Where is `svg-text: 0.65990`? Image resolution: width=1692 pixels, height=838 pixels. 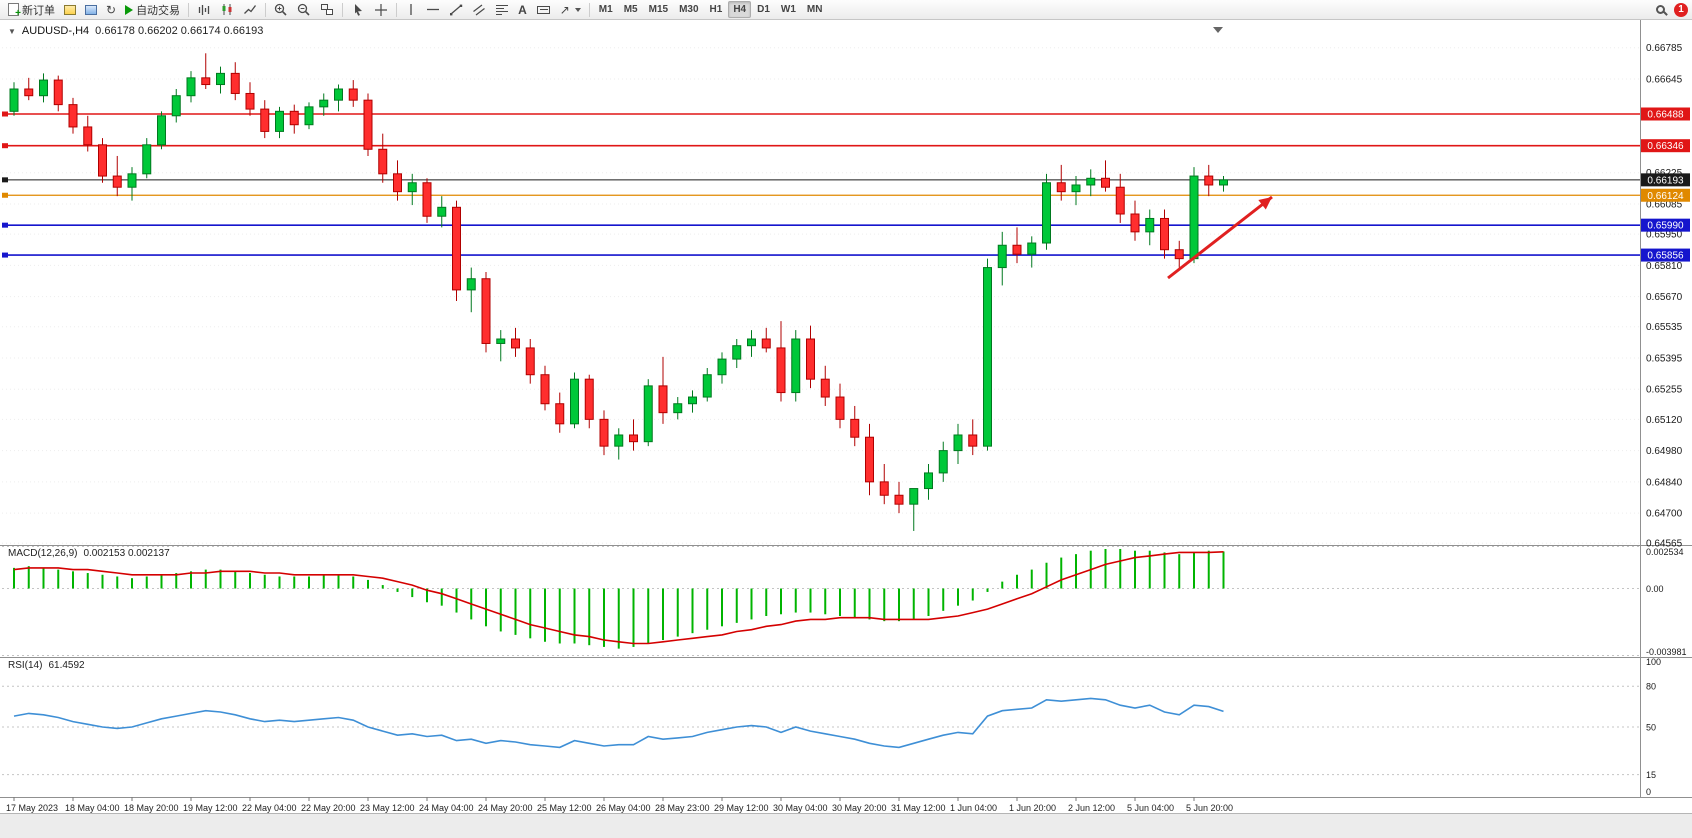
svg-text: 0.65990 is located at coordinates (1665, 226).